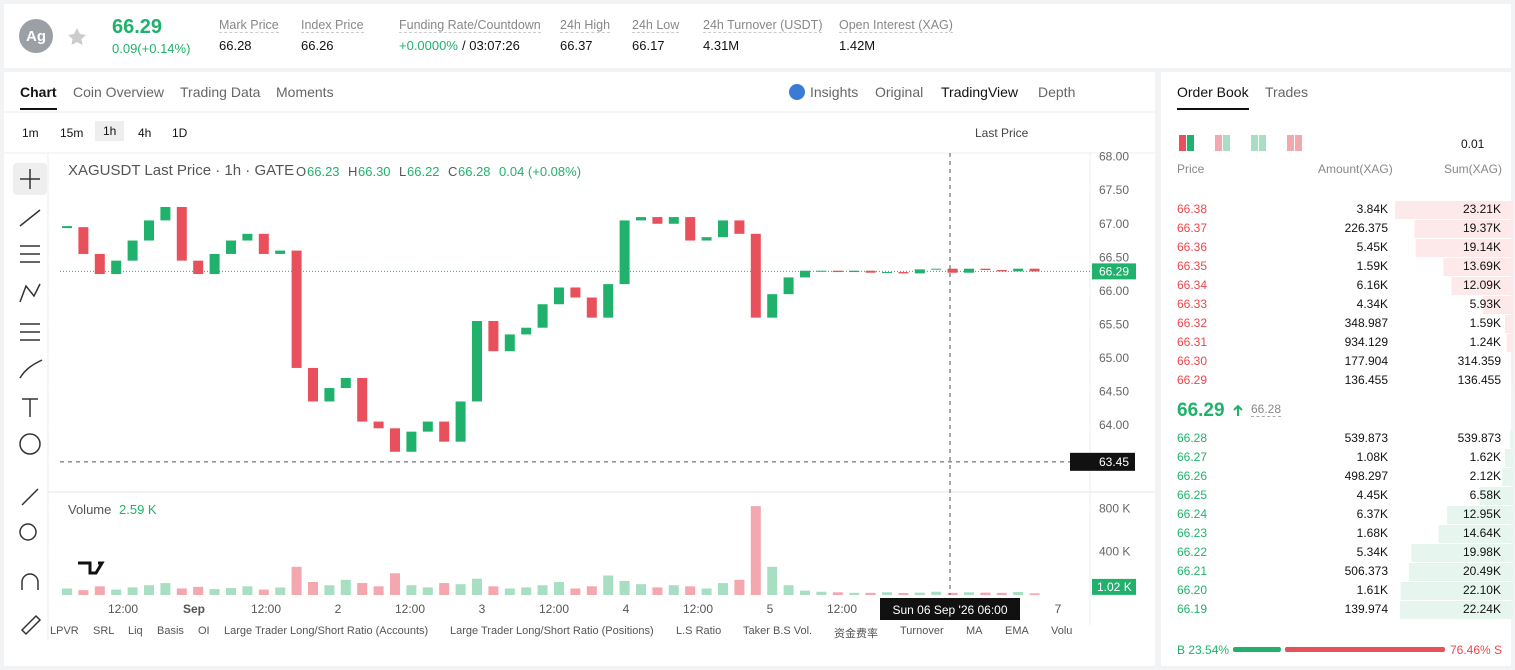 Image resolution: width=1515 pixels, height=670 pixels. I want to click on ob-amount: 539.873, so click(1366, 438).